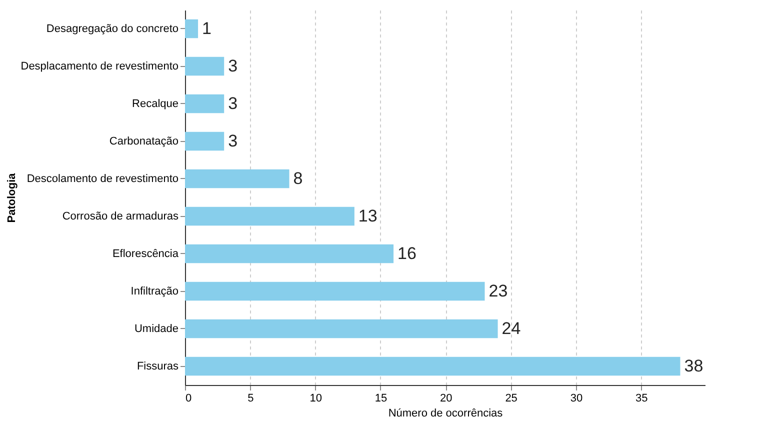  Describe the element at coordinates (102, 178) in the screenshot. I see `y-tick-label: Descolamento de revestimento` at that location.